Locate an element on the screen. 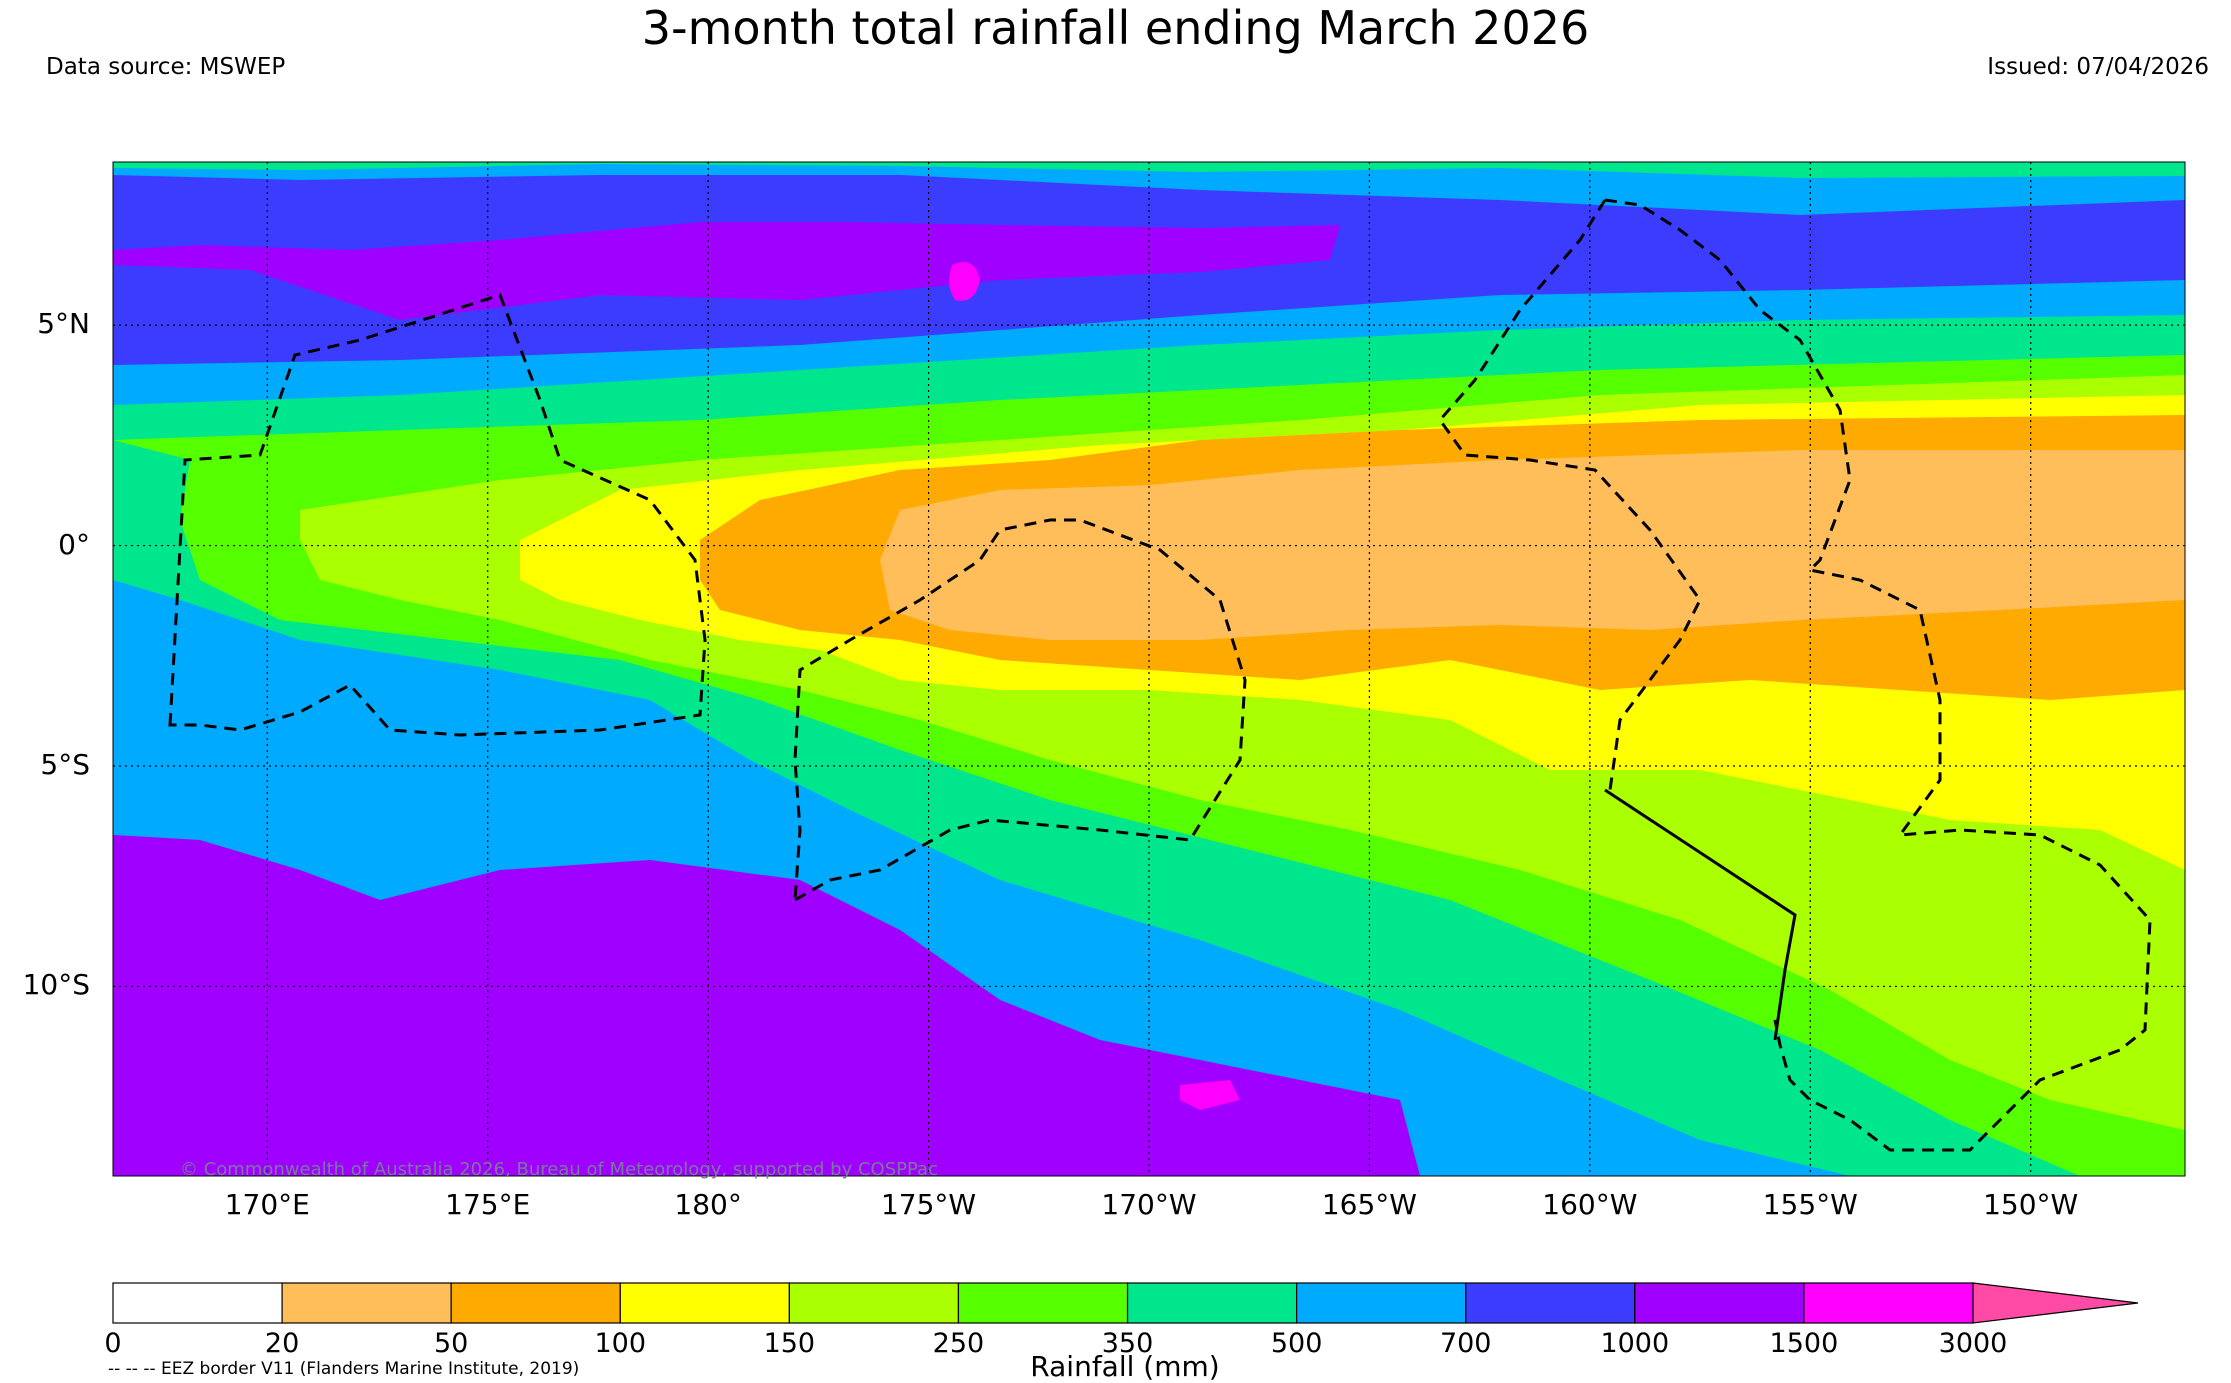  colorbar-tick-label: 1500 is located at coordinates (1804, 1343).